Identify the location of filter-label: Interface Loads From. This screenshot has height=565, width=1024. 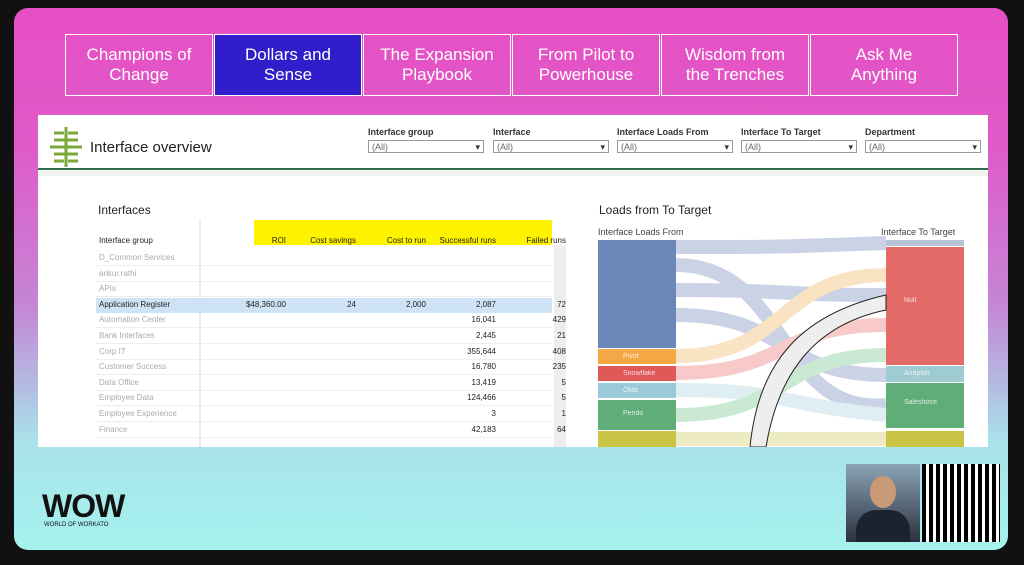
(663, 132).